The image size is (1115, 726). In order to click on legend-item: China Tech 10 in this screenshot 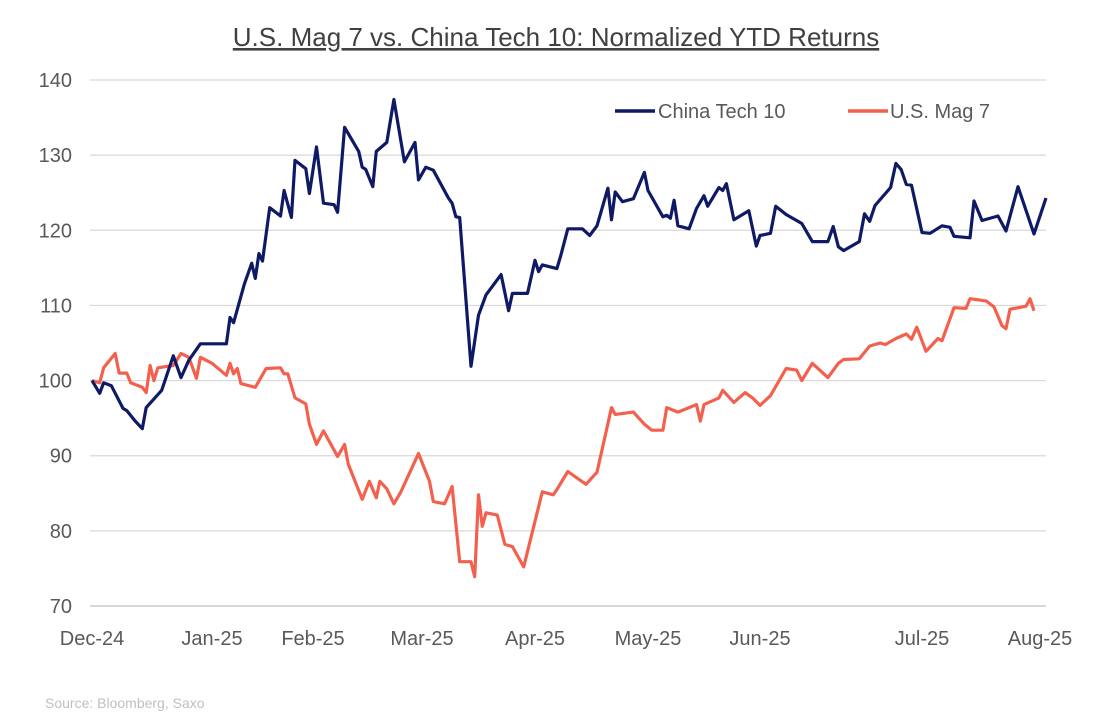, I will do `click(700, 112)`.